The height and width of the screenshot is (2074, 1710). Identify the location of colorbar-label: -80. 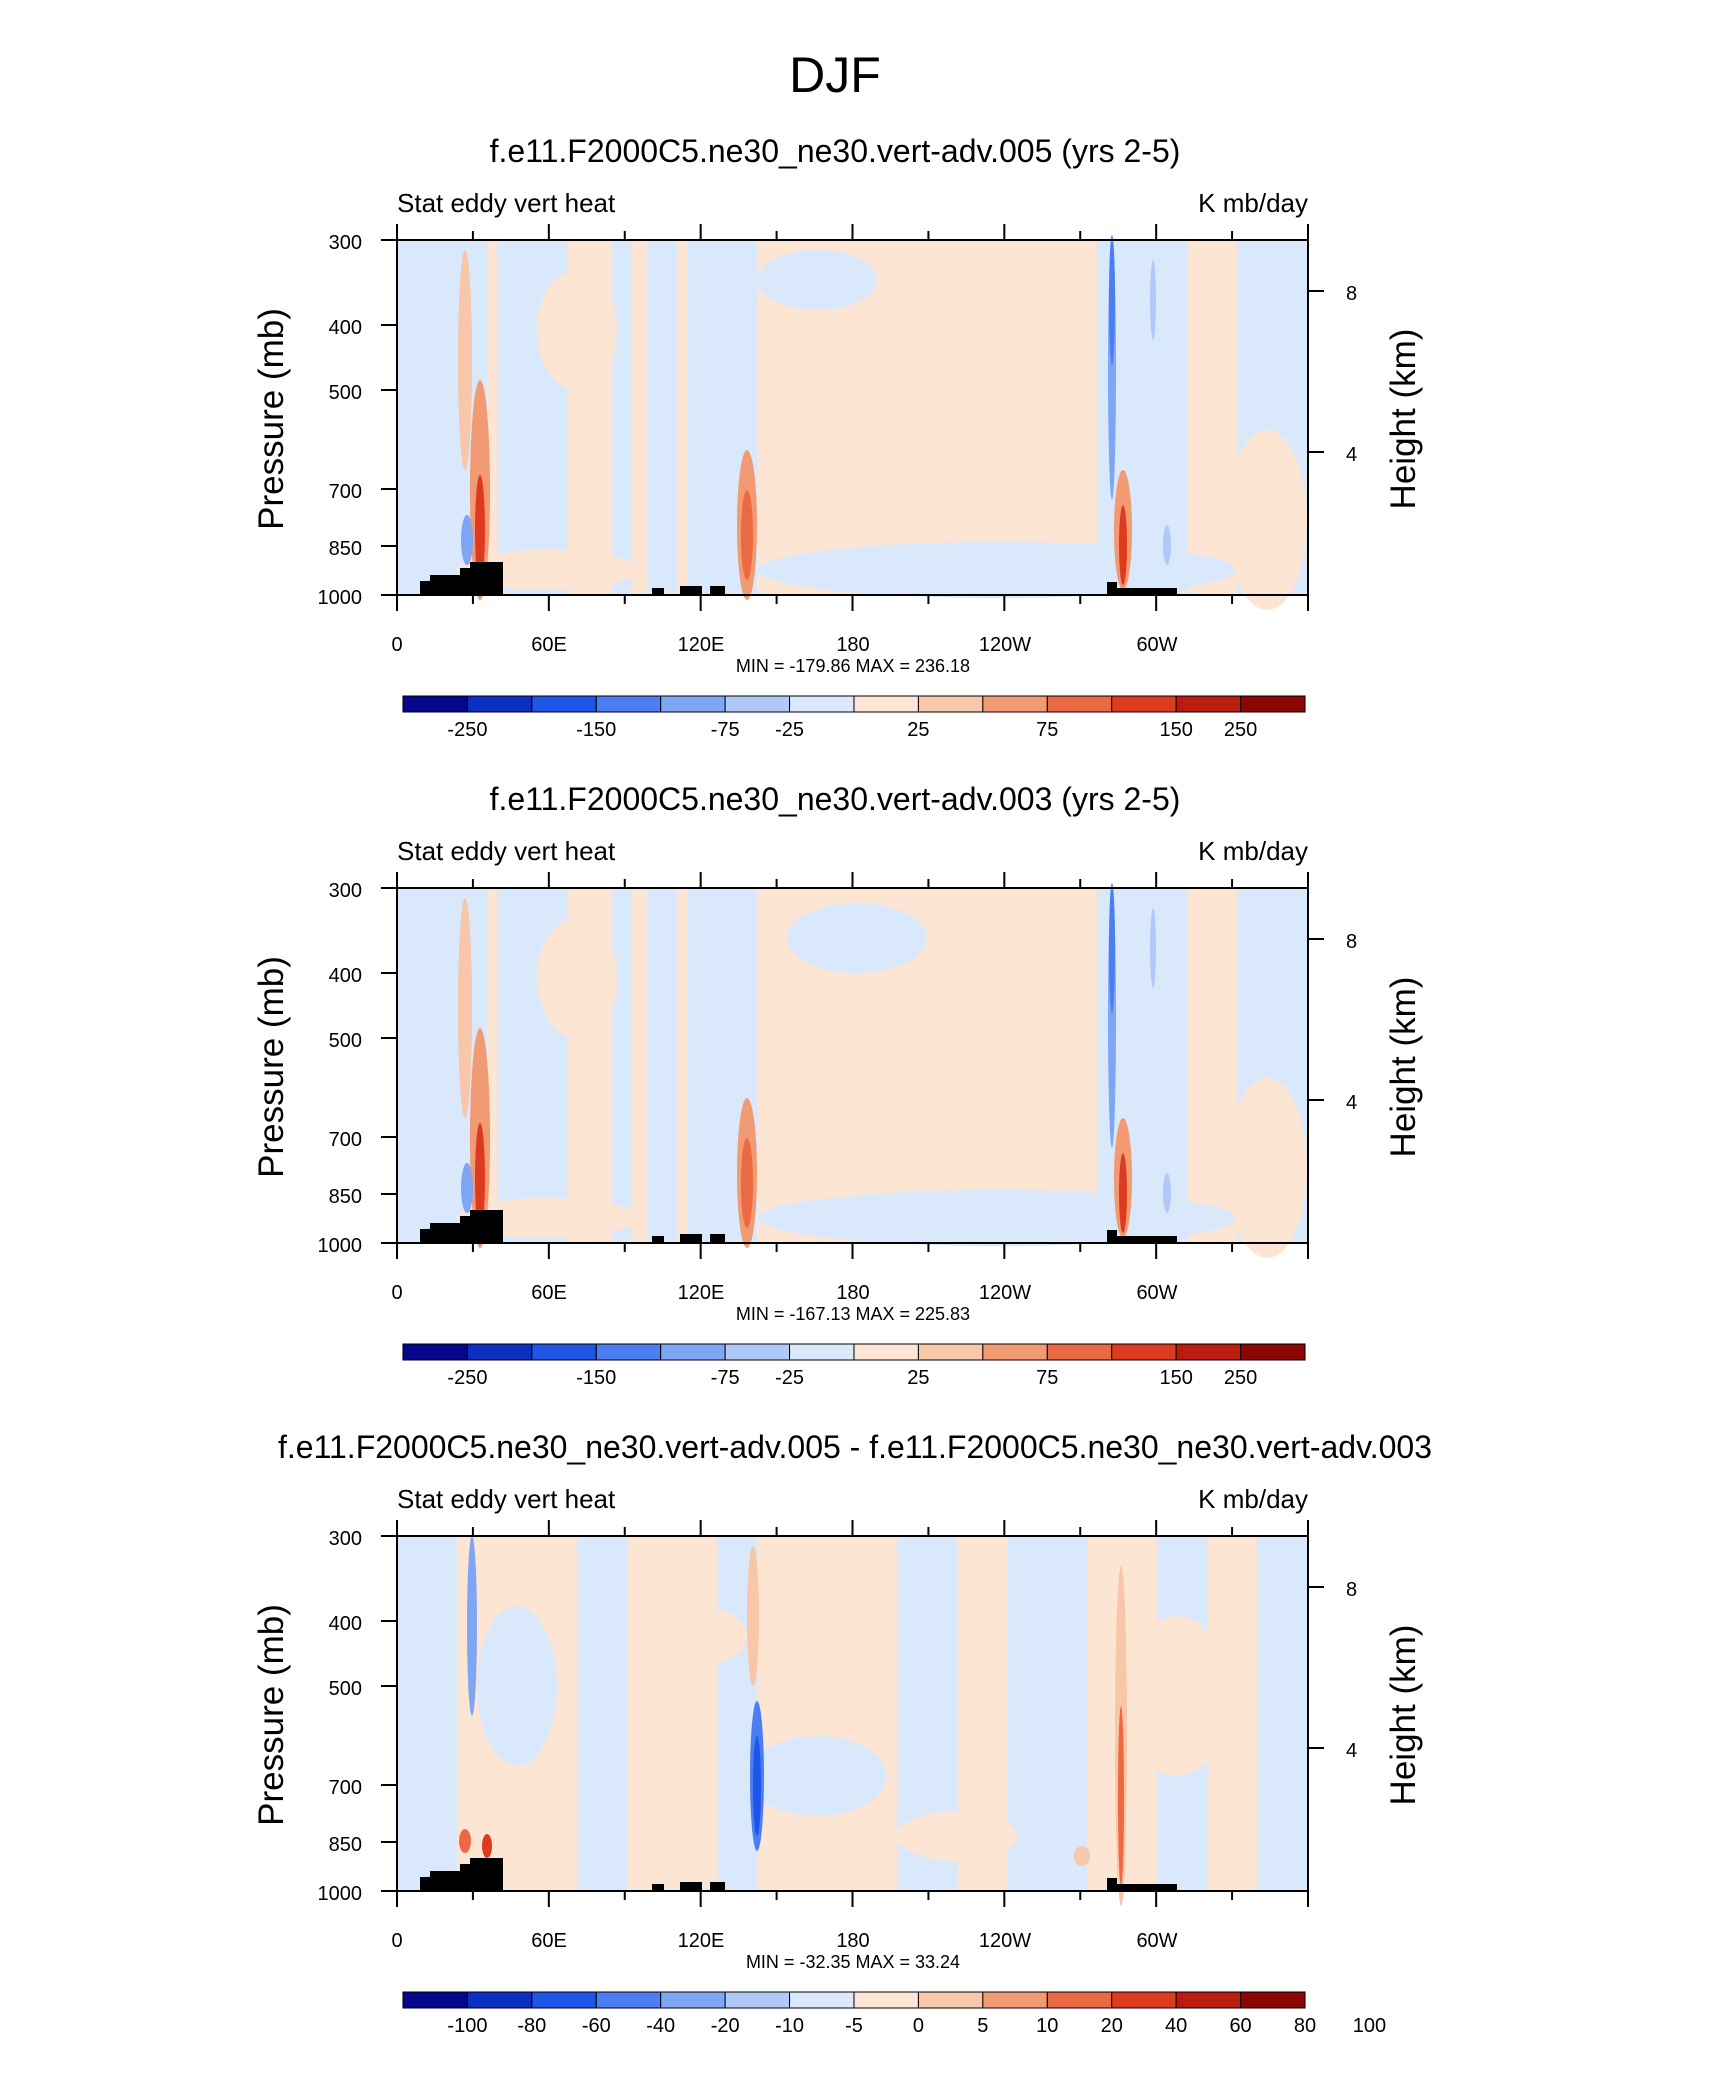
(531, 2026).